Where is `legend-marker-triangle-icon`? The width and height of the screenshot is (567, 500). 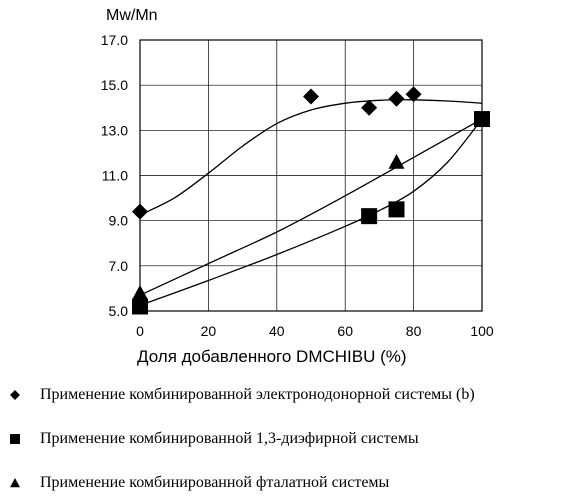
legend-marker-triangle-icon is located at coordinates (15, 483).